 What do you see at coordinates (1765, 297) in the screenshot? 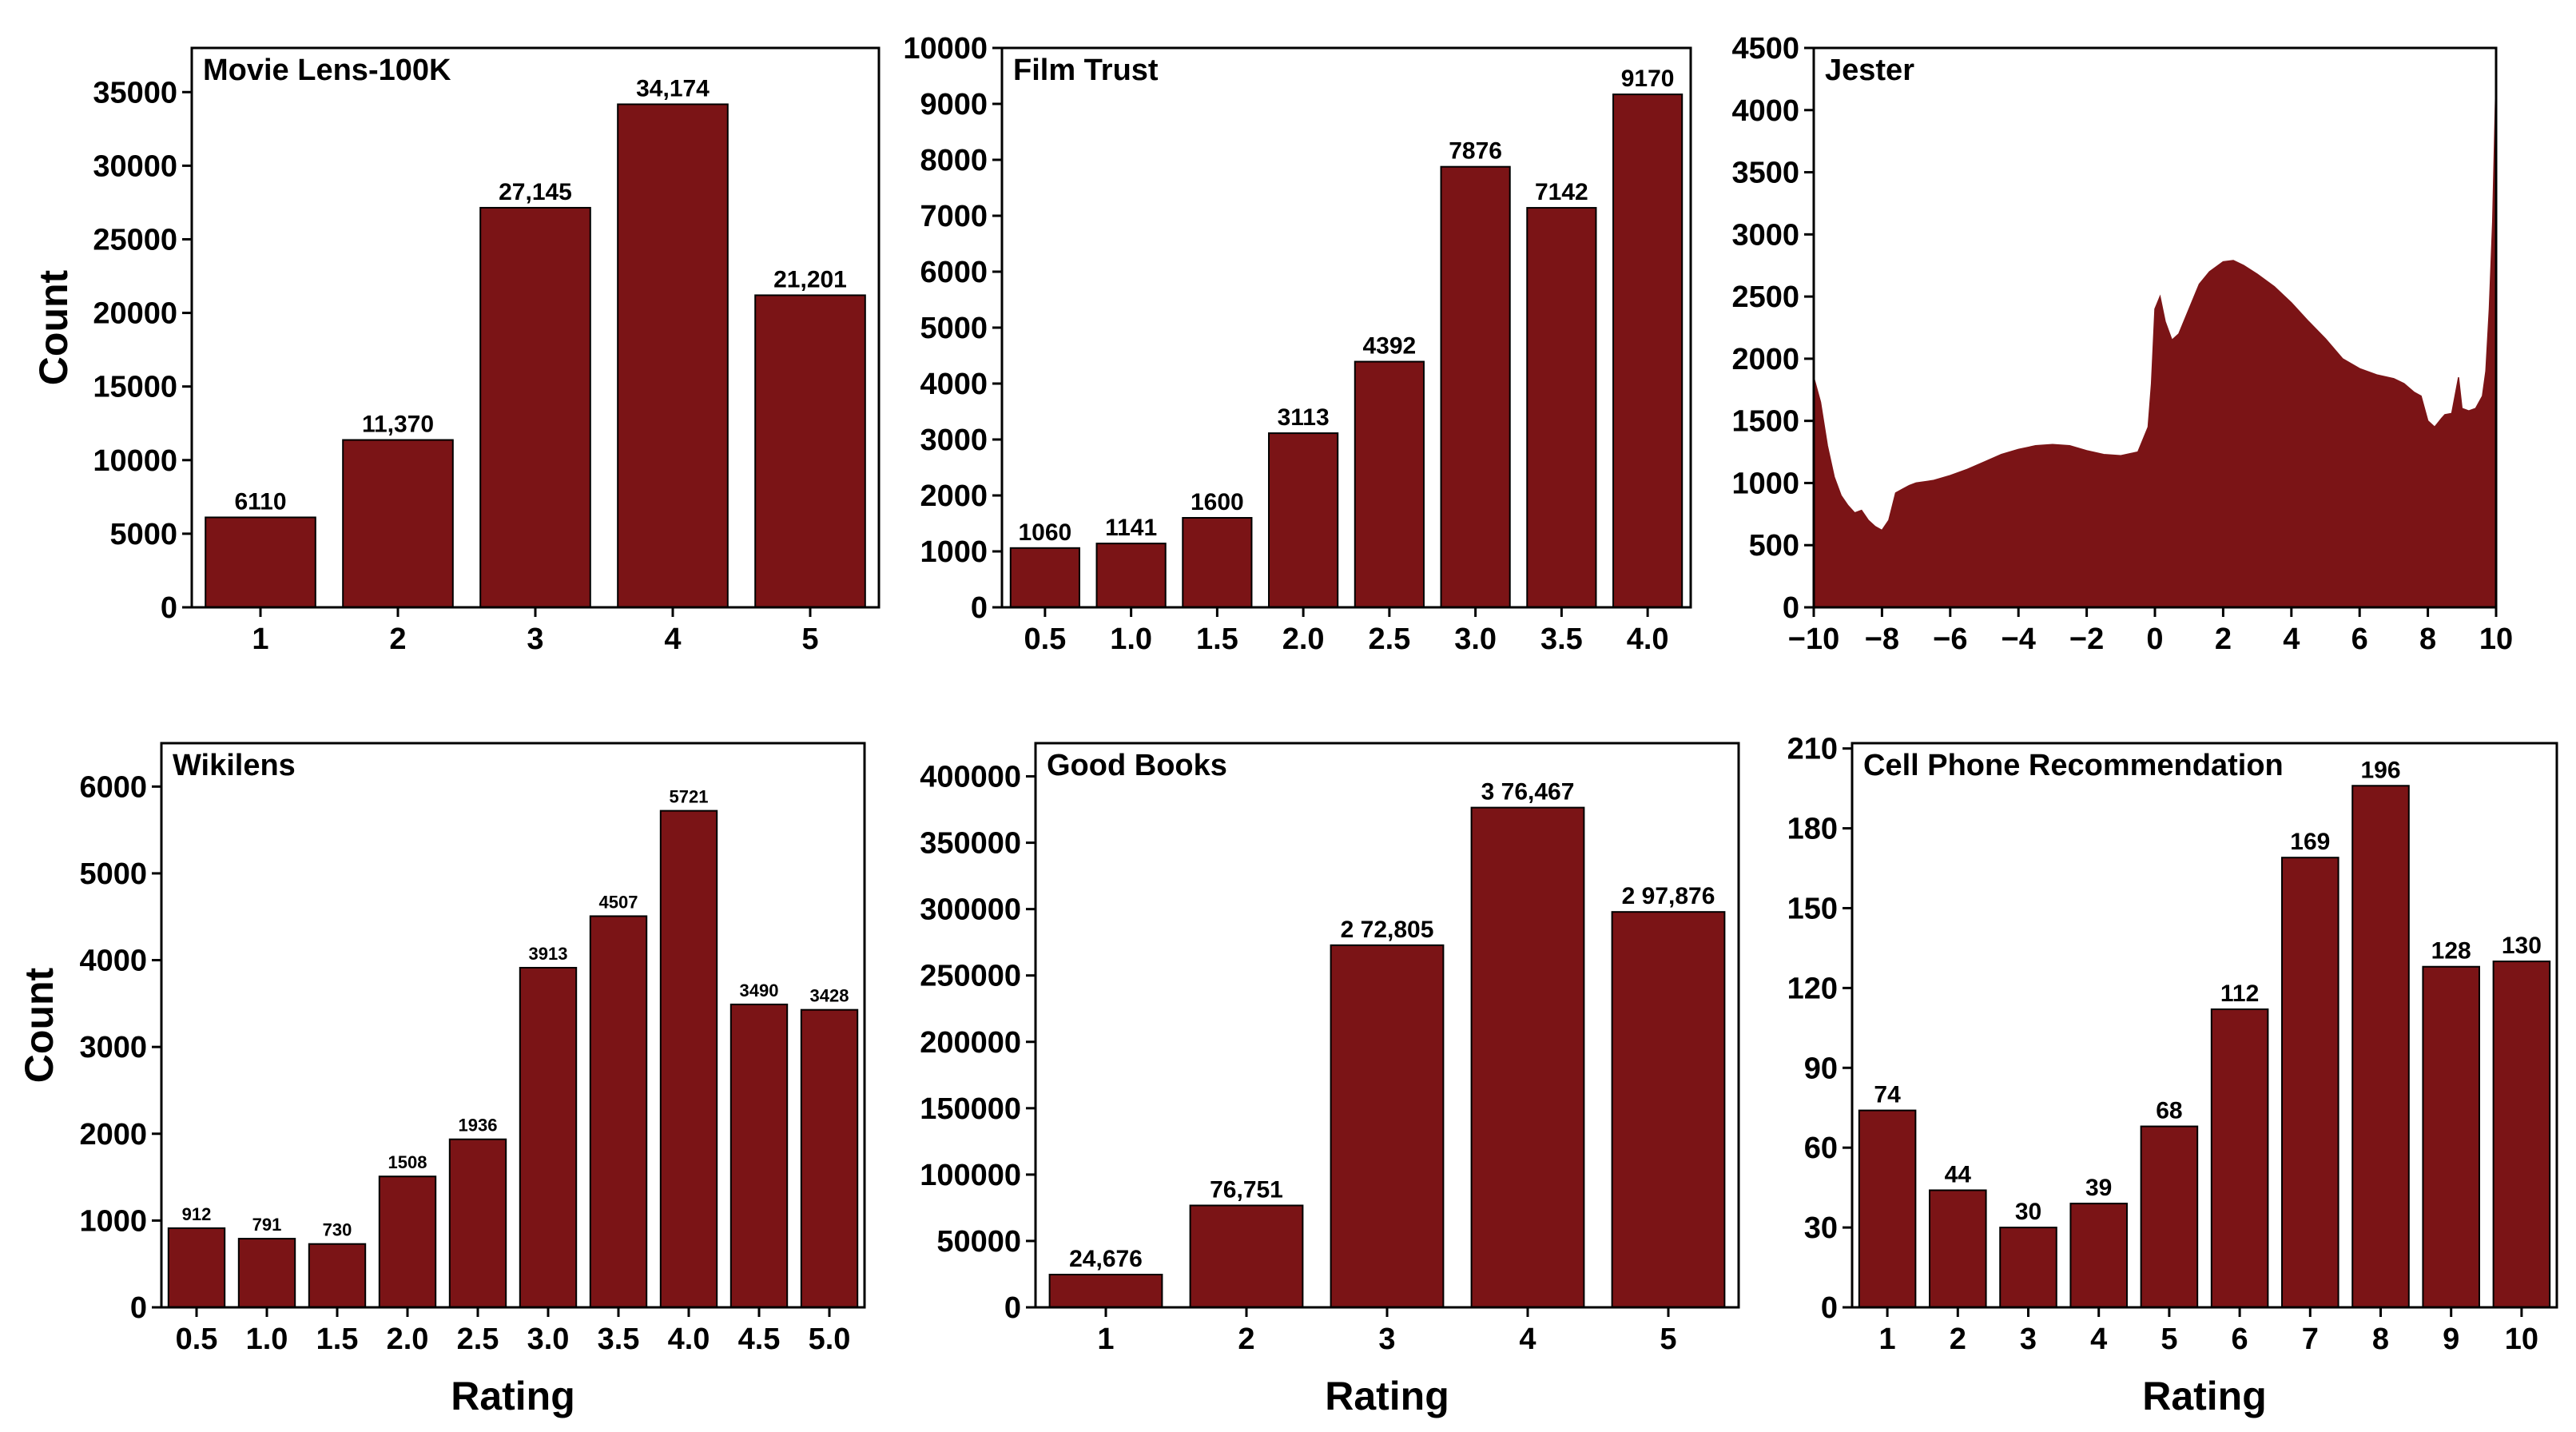
I see `y-tick-label-2500: 2500` at bounding box center [1765, 297].